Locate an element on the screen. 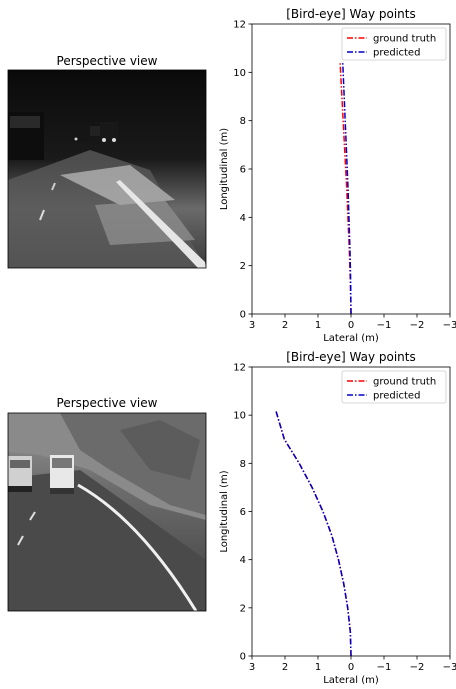  perspective-title-2: Perspective view is located at coordinates (107, 403).